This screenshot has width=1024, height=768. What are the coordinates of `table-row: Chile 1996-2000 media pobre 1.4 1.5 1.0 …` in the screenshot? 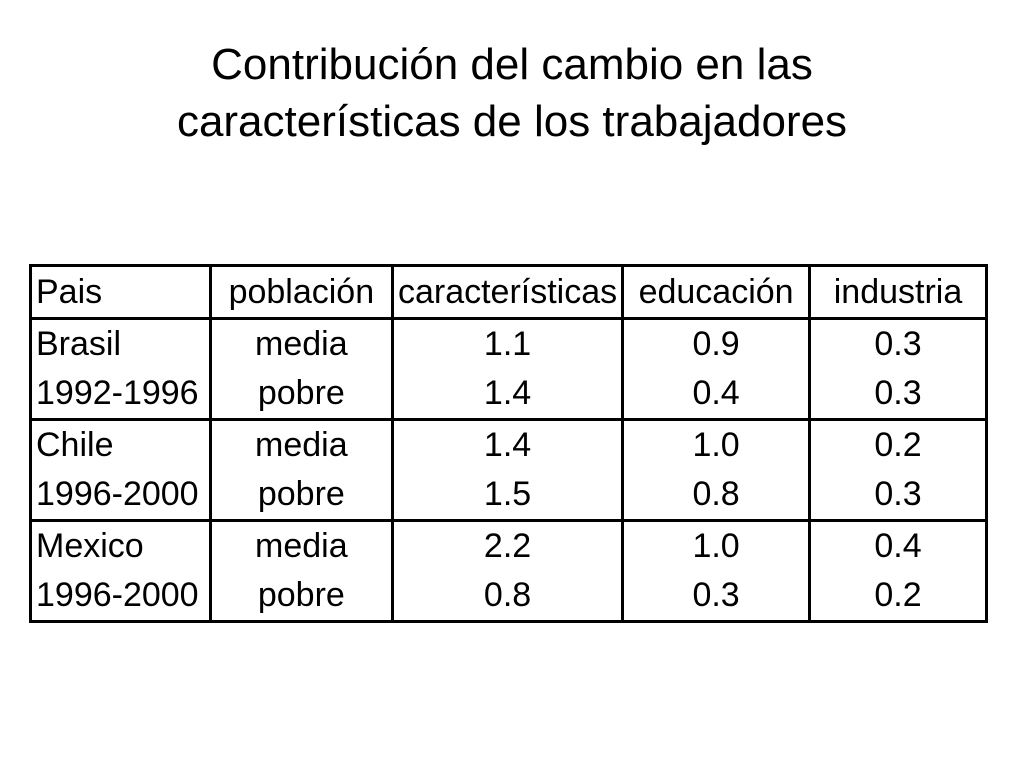 It's located at (508, 470).